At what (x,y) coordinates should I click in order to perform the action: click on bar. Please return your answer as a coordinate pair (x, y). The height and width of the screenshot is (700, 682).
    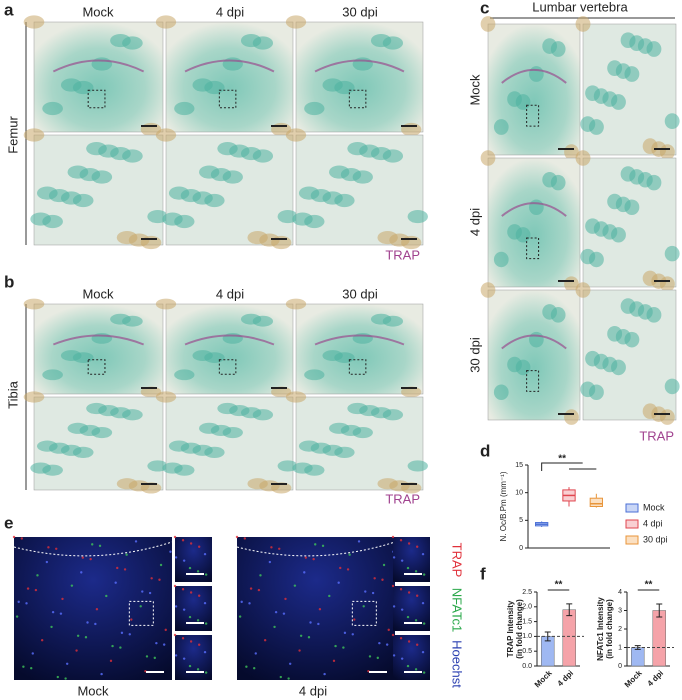
    Looking at the image, I should click on (638, 657).